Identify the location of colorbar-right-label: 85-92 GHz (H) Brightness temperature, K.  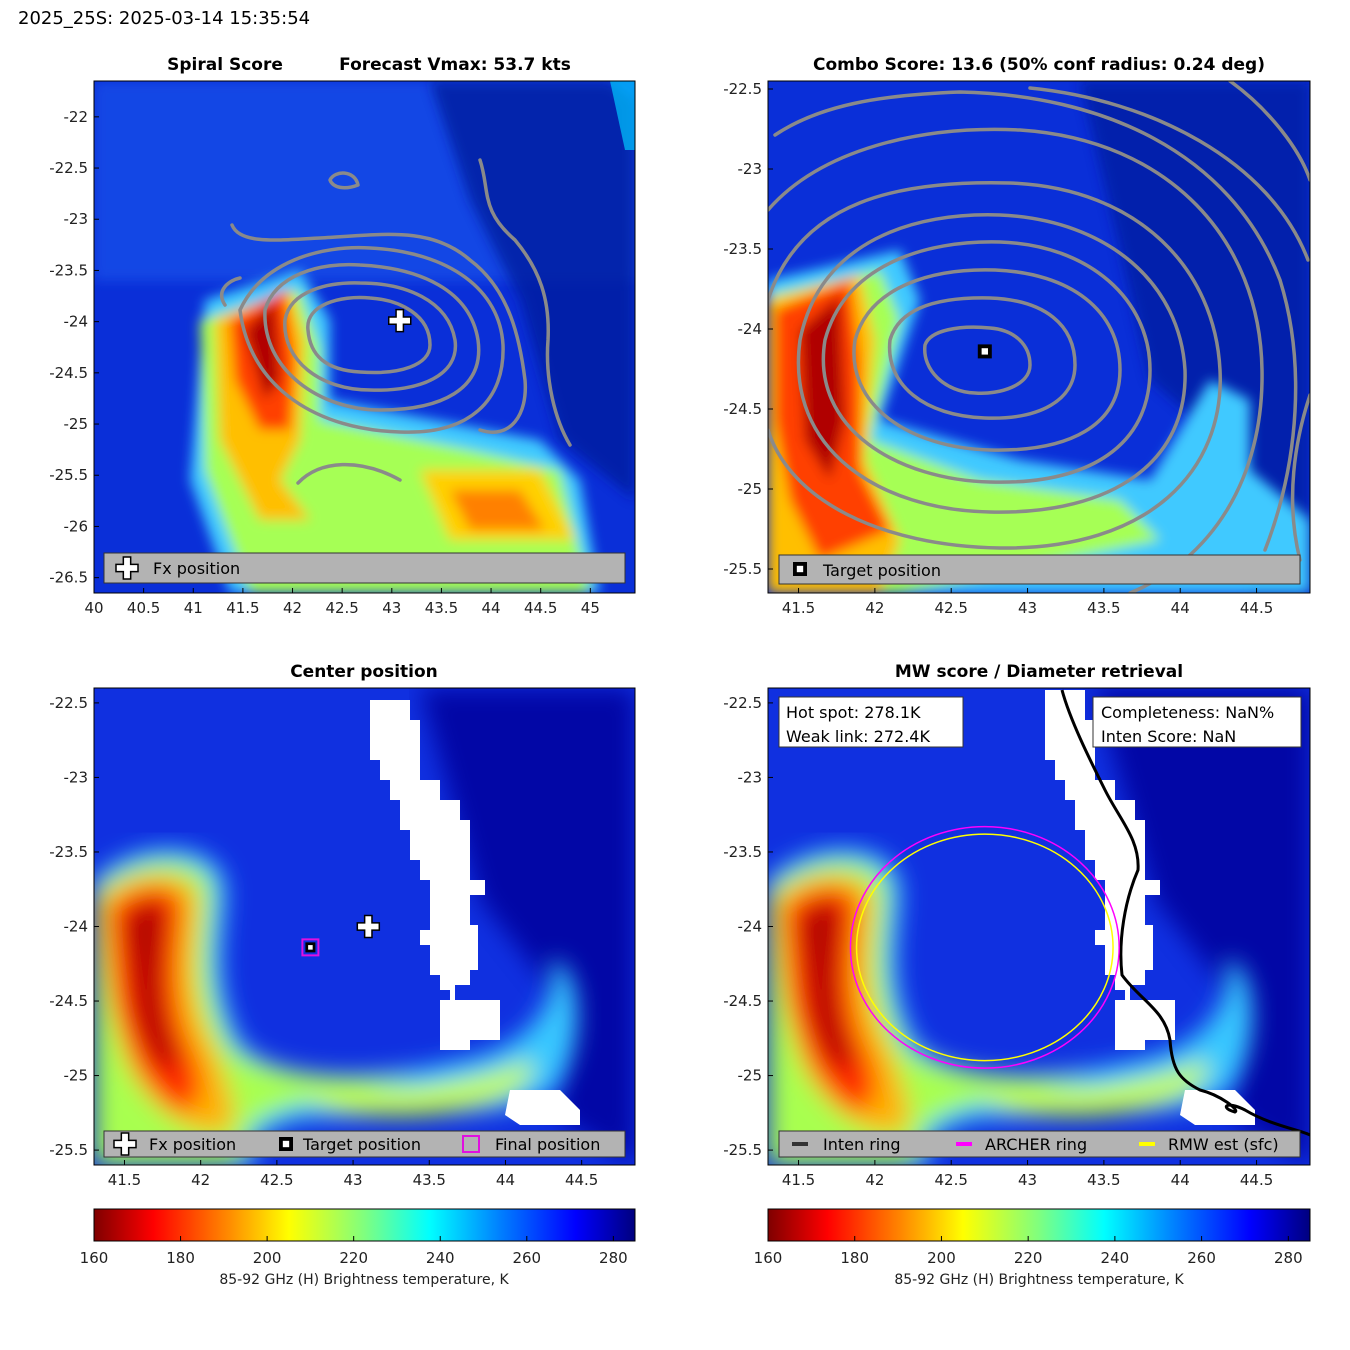
(1039, 1280).